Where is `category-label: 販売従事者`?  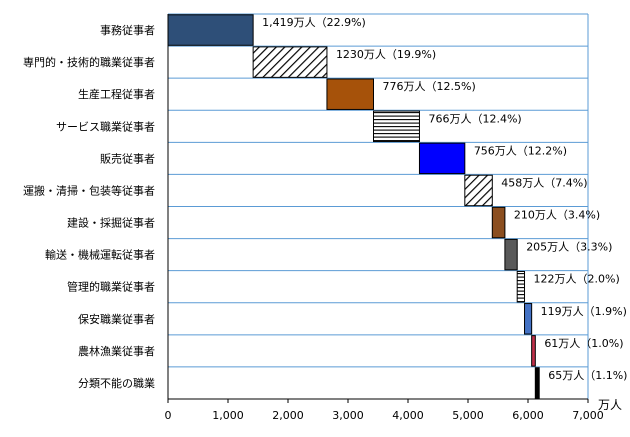 category-label: 販売従事者 is located at coordinates (127, 158).